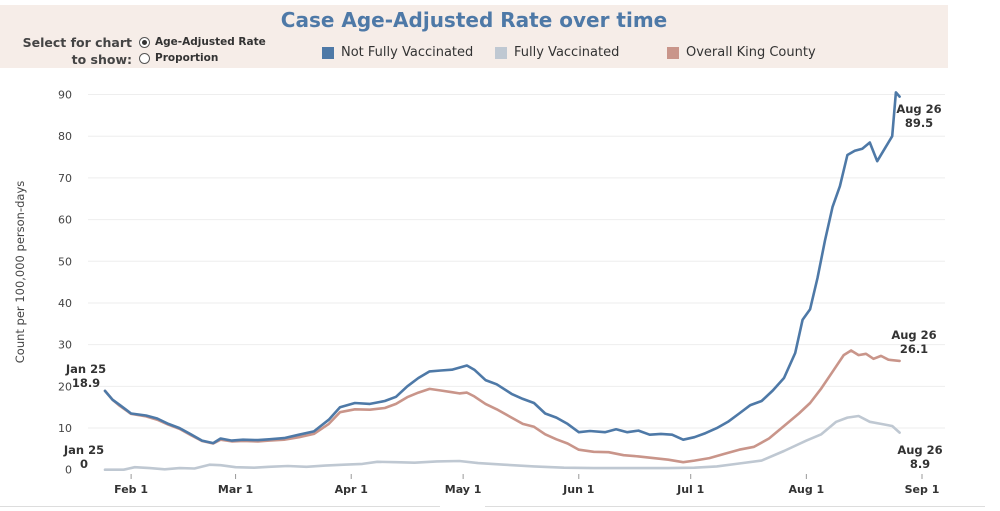  Describe the element at coordinates (65, 386) in the screenshot. I see `y-tick-label: 20` at that location.